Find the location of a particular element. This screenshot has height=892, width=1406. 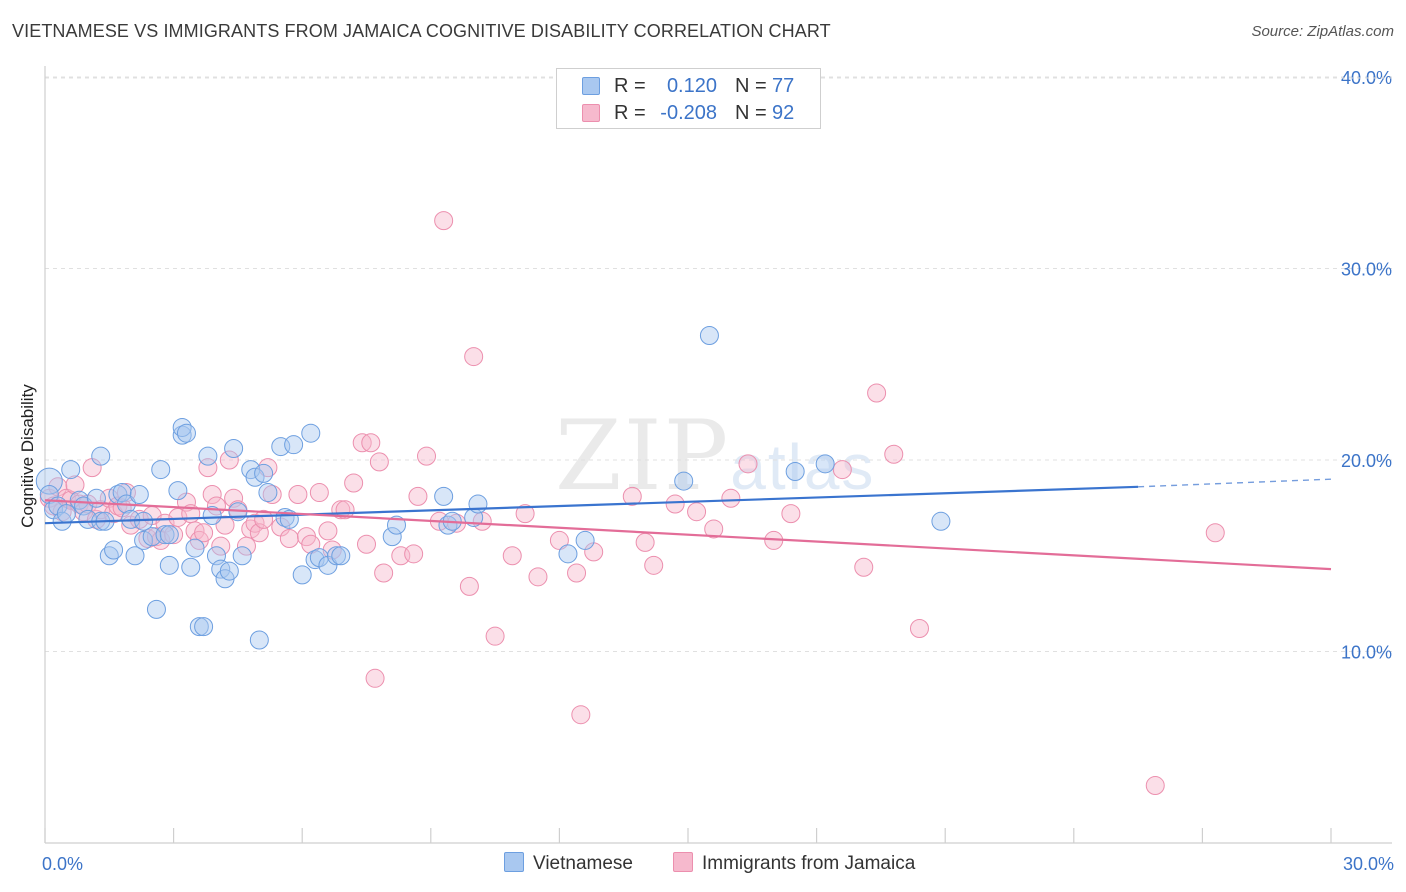

watermark-main: ZIP is located at coordinates (643, 456).